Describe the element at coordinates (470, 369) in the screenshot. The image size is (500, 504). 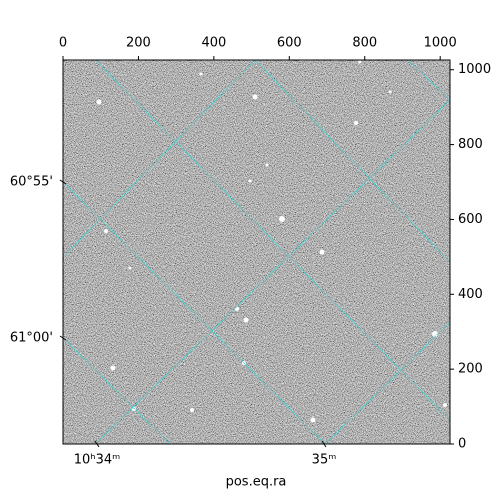
I see `right-tick-label: 200` at that location.